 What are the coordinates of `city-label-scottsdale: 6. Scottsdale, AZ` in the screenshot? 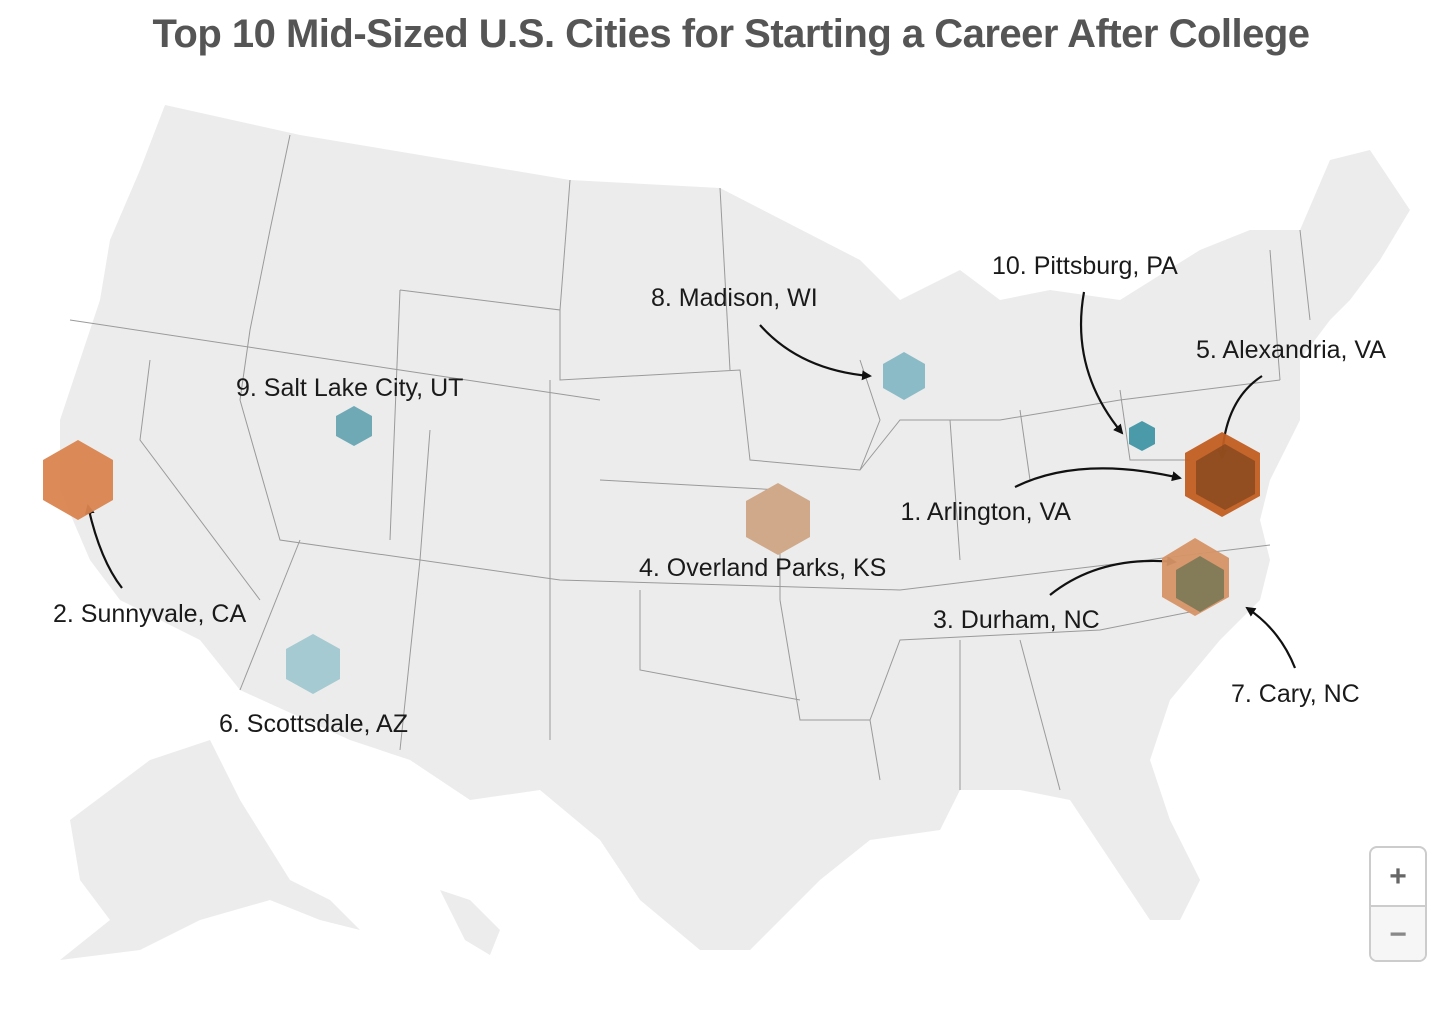 It's located at (313, 724).